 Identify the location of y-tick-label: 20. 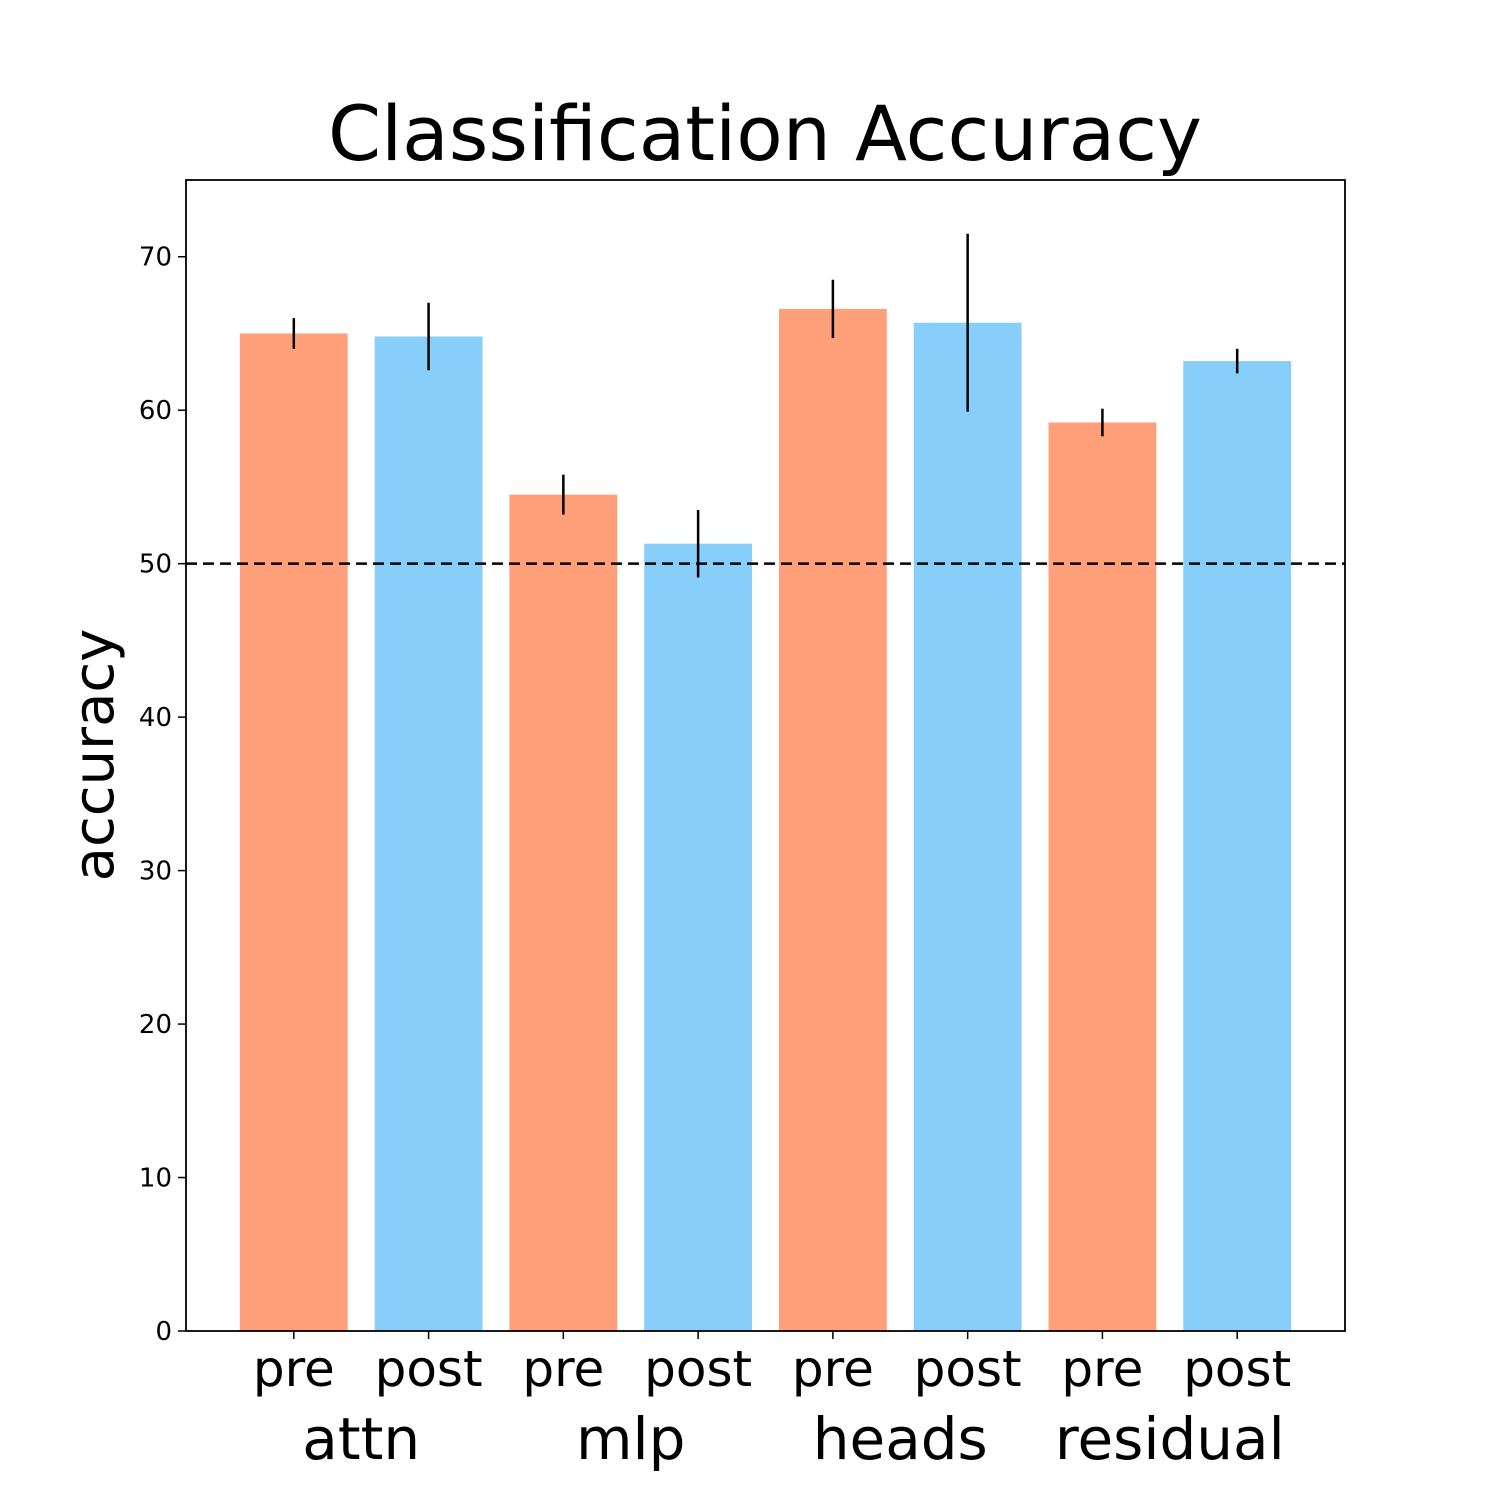
(155, 1025).